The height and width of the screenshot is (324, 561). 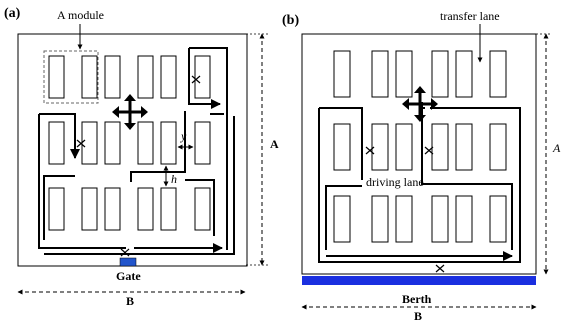 What do you see at coordinates (274, 144) in the screenshot?
I see `dimension-a-label-a: A` at bounding box center [274, 144].